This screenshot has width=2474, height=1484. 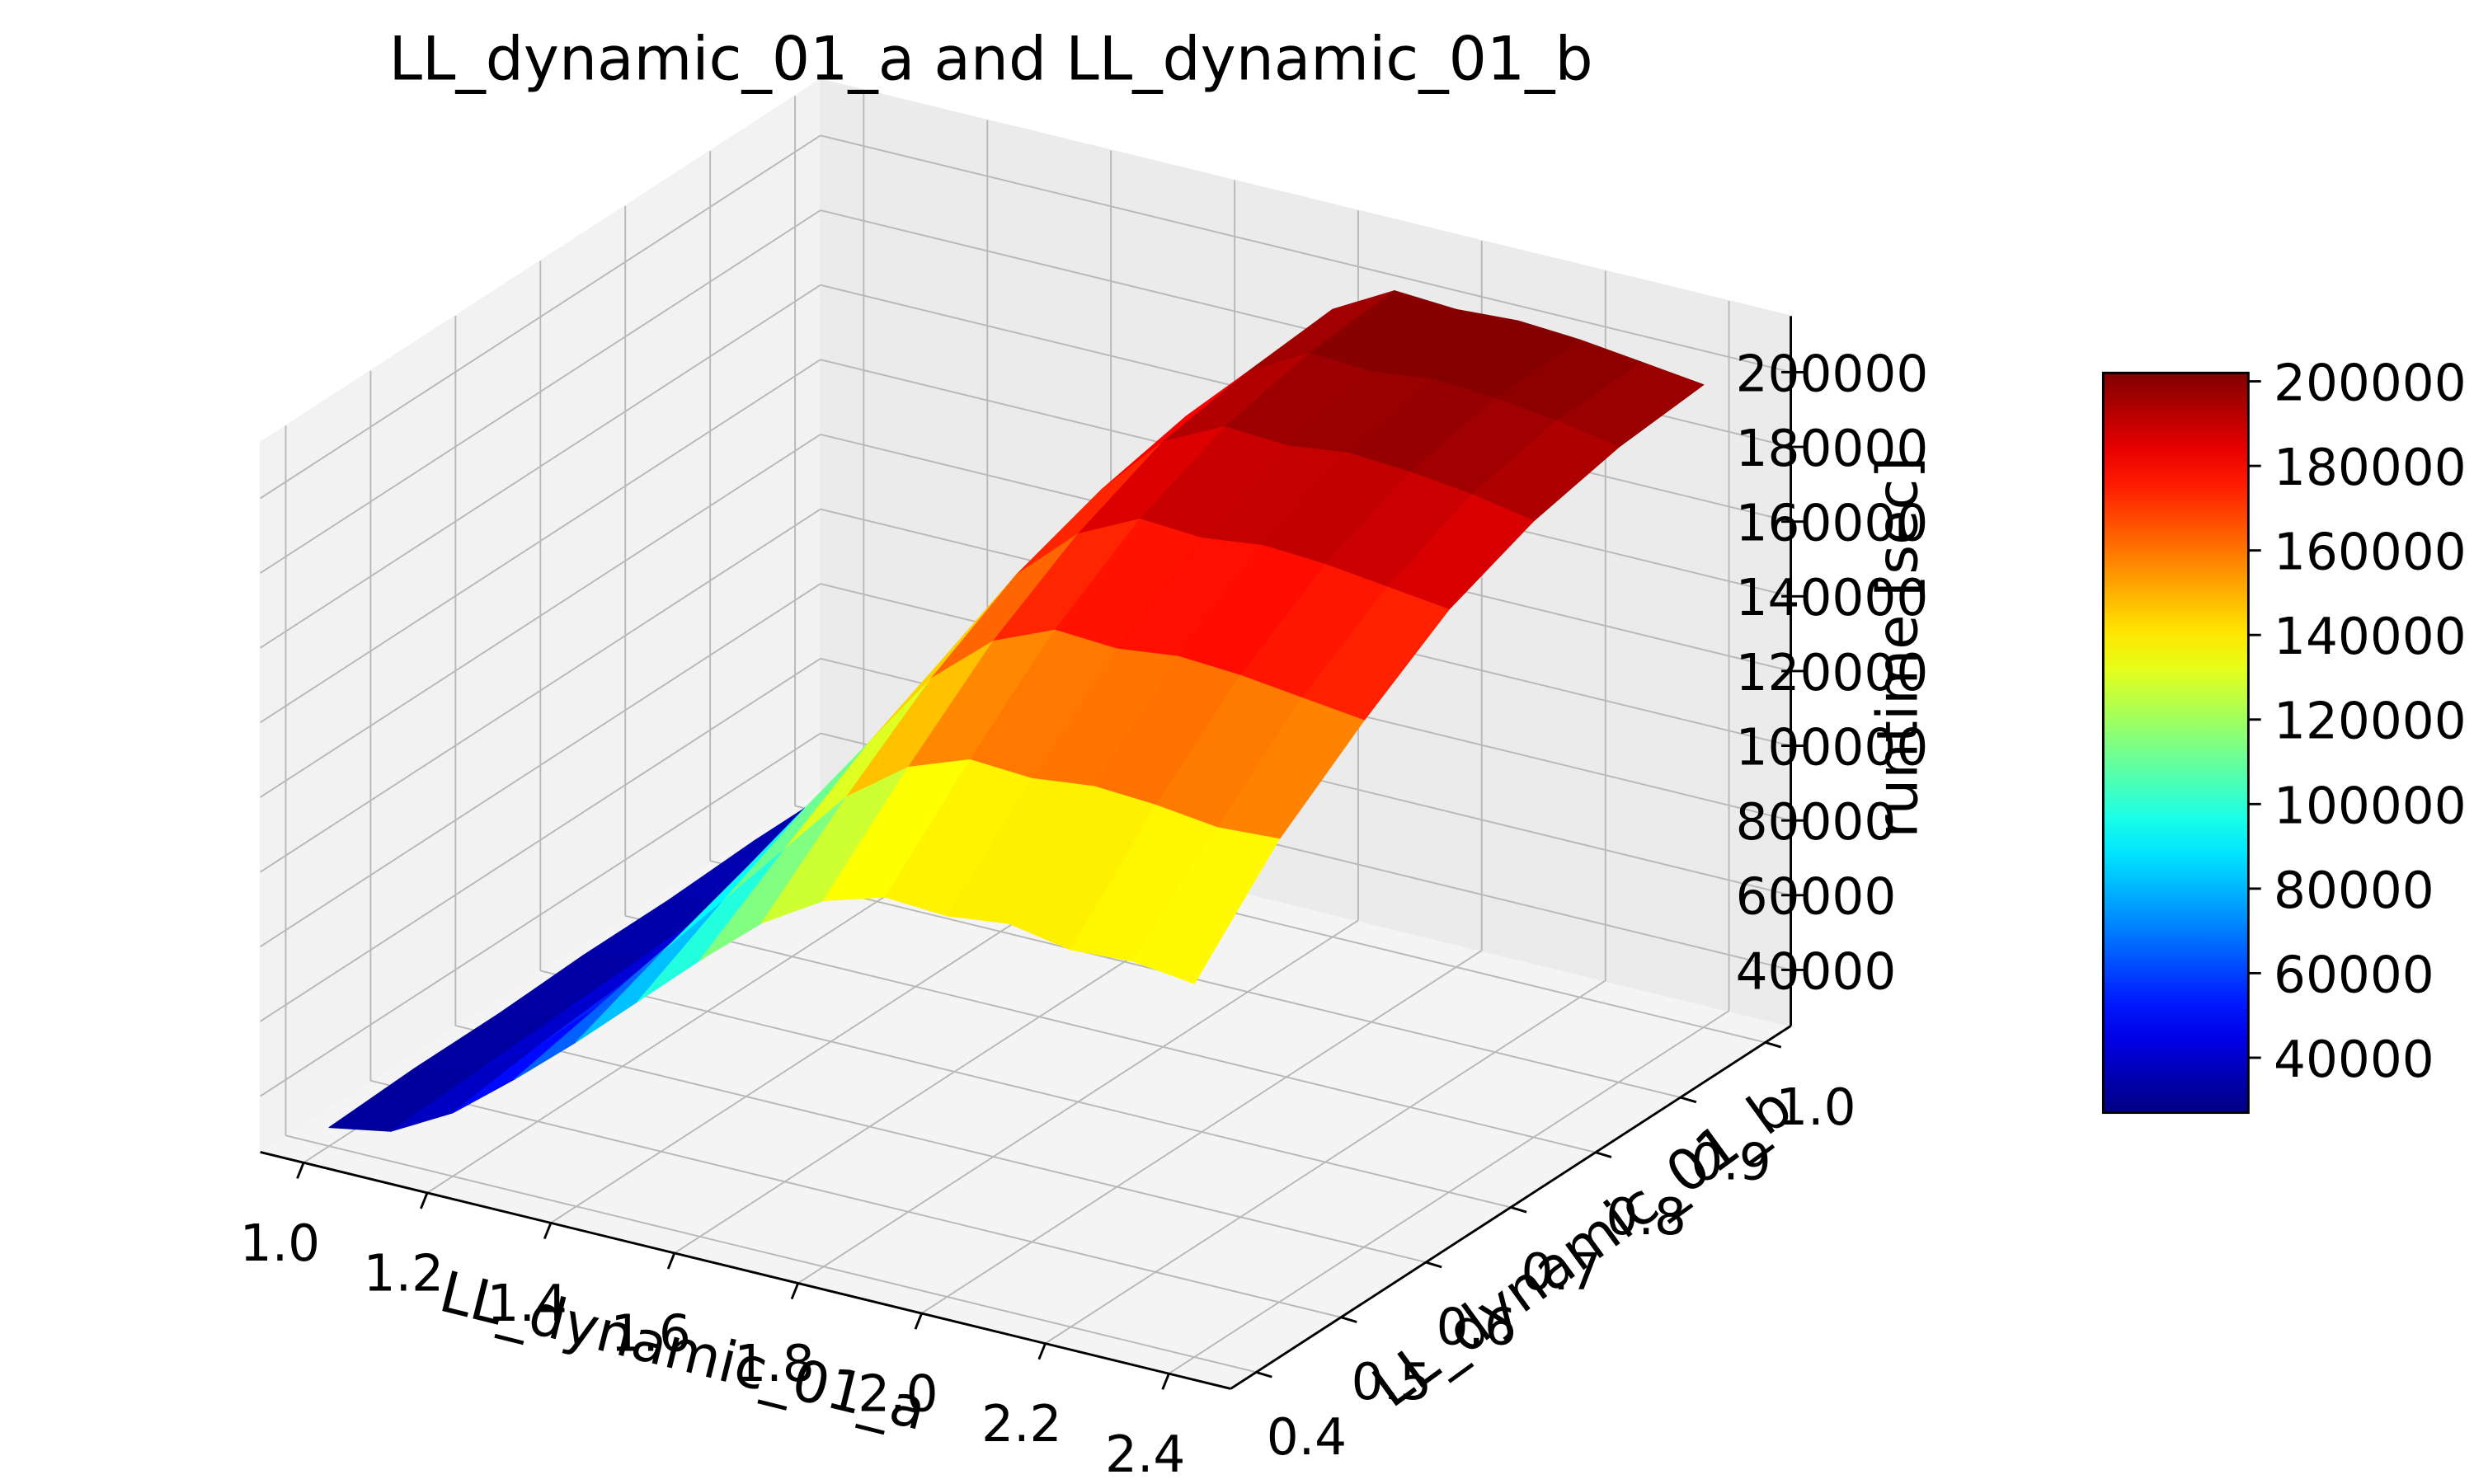 I want to click on z-tick-label: 140000, so click(x=1832, y=598).